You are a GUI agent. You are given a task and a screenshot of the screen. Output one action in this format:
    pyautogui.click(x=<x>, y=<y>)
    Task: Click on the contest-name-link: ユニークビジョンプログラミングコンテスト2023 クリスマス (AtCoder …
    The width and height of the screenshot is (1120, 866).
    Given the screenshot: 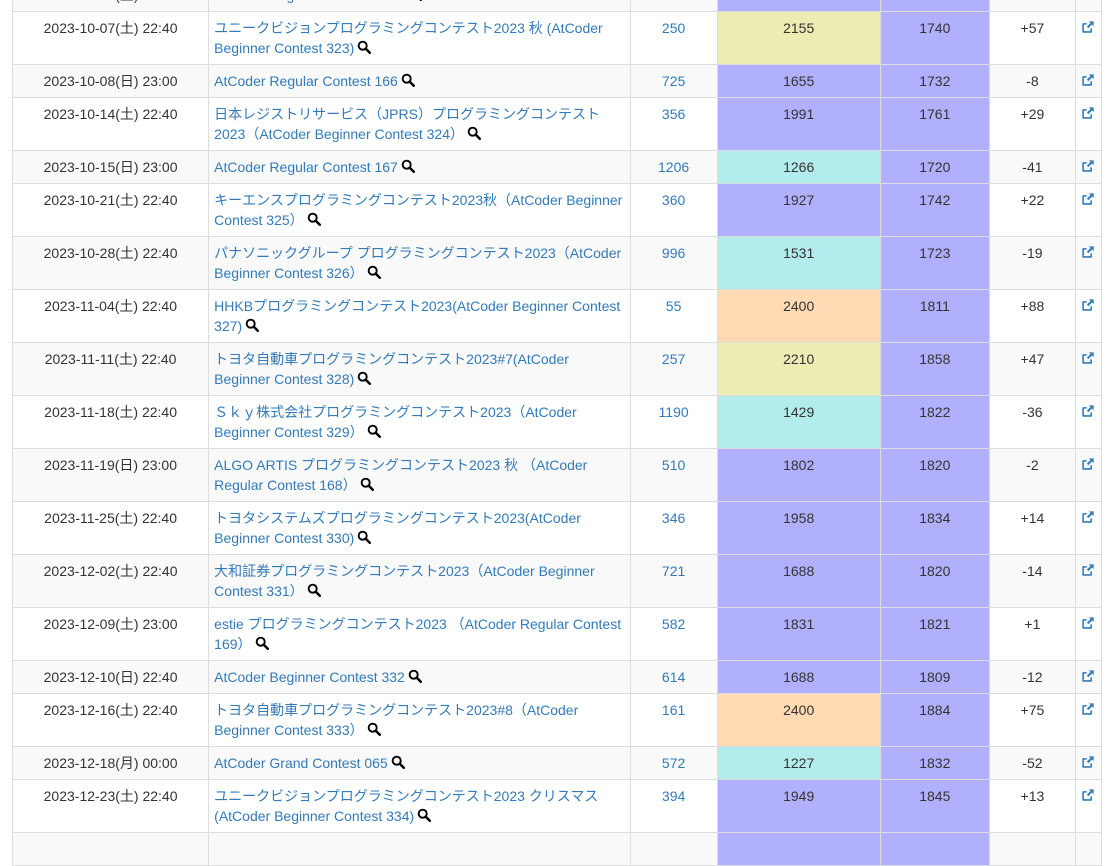 What is the action you would take?
    pyautogui.click(x=406, y=806)
    